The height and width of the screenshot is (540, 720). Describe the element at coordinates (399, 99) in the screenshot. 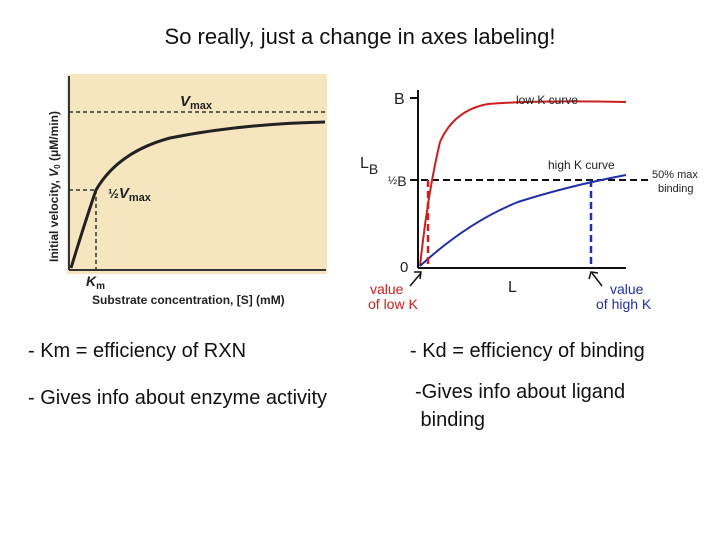

I see `y-top-label: B` at that location.